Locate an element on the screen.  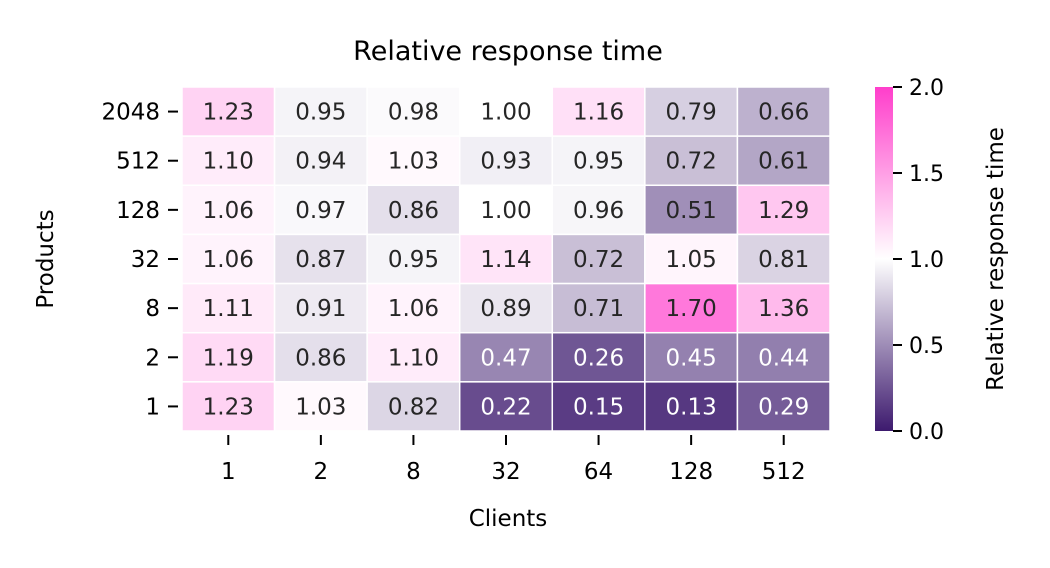
colorbar: 0.0 0.5 1.0 1.5 2.0 is located at coordinates (909, 260).